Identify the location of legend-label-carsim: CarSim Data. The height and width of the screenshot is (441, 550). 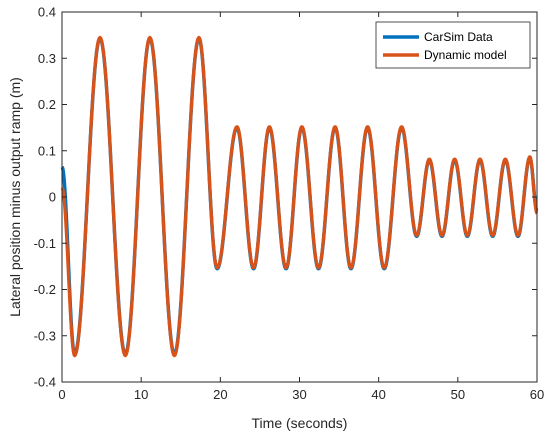
(458, 37).